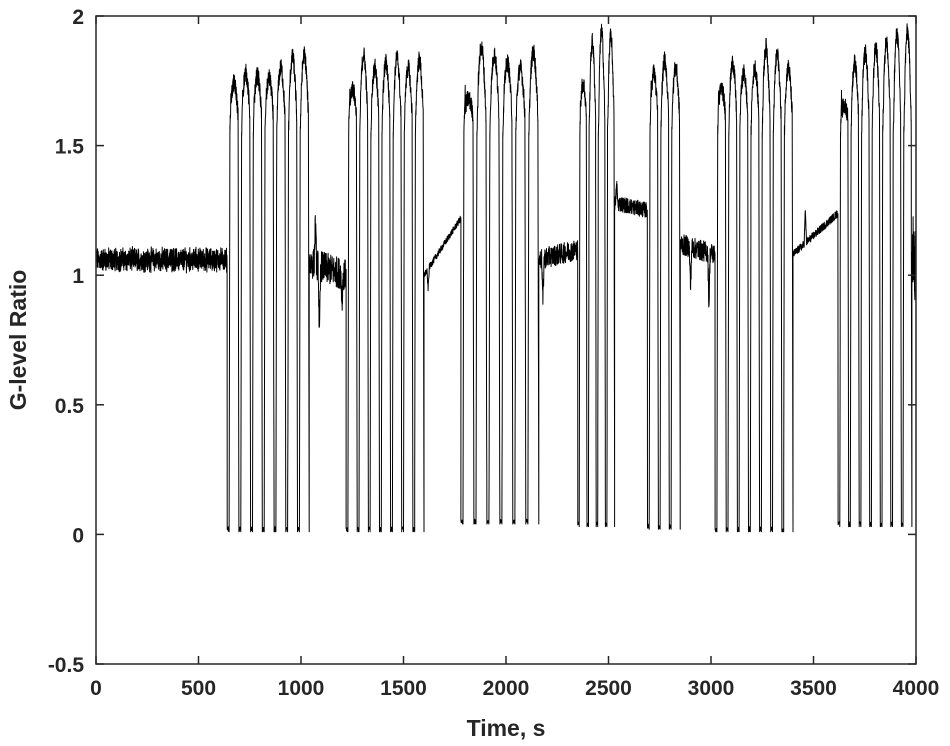 The image size is (950, 746). What do you see at coordinates (506, 688) in the screenshot?
I see `x-tick-label: 2000` at bounding box center [506, 688].